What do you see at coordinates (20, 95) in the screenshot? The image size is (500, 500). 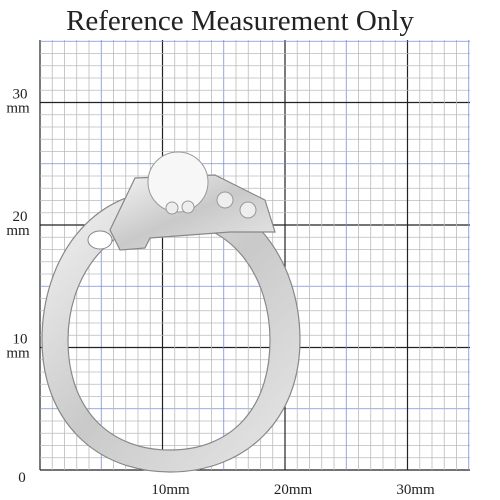 I see `y-label: 30` at bounding box center [20, 95].